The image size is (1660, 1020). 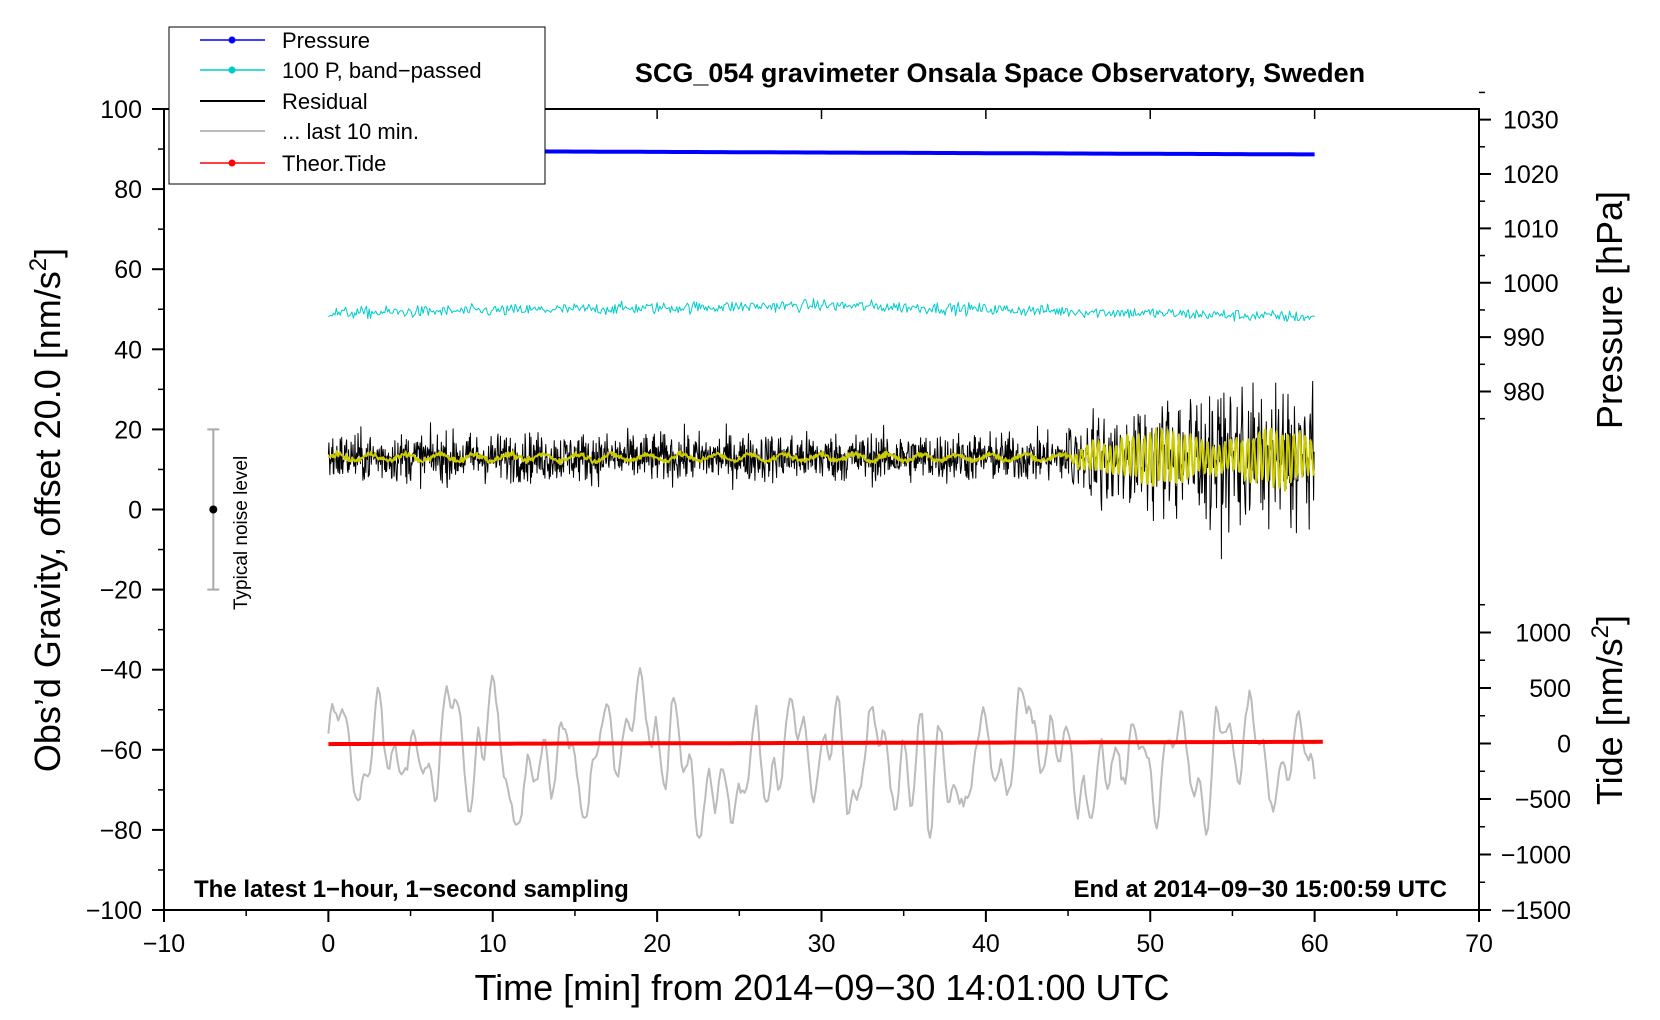 I want to click on legend-marker-pressure, so click(x=232, y=40).